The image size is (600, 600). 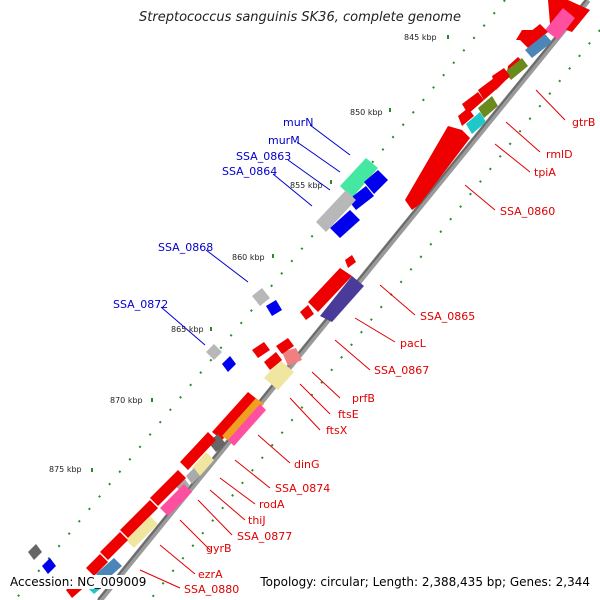 What do you see at coordinates (363, 398) in the screenshot?
I see `gene-label-prfB: prfB` at bounding box center [363, 398].